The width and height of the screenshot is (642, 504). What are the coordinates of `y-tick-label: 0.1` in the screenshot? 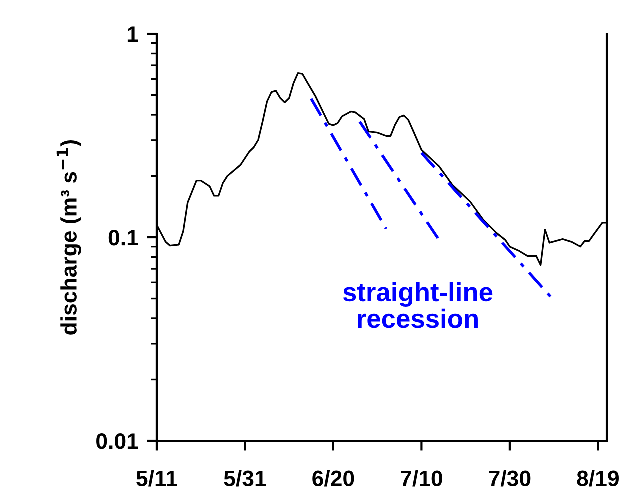 It's located at (123, 238).